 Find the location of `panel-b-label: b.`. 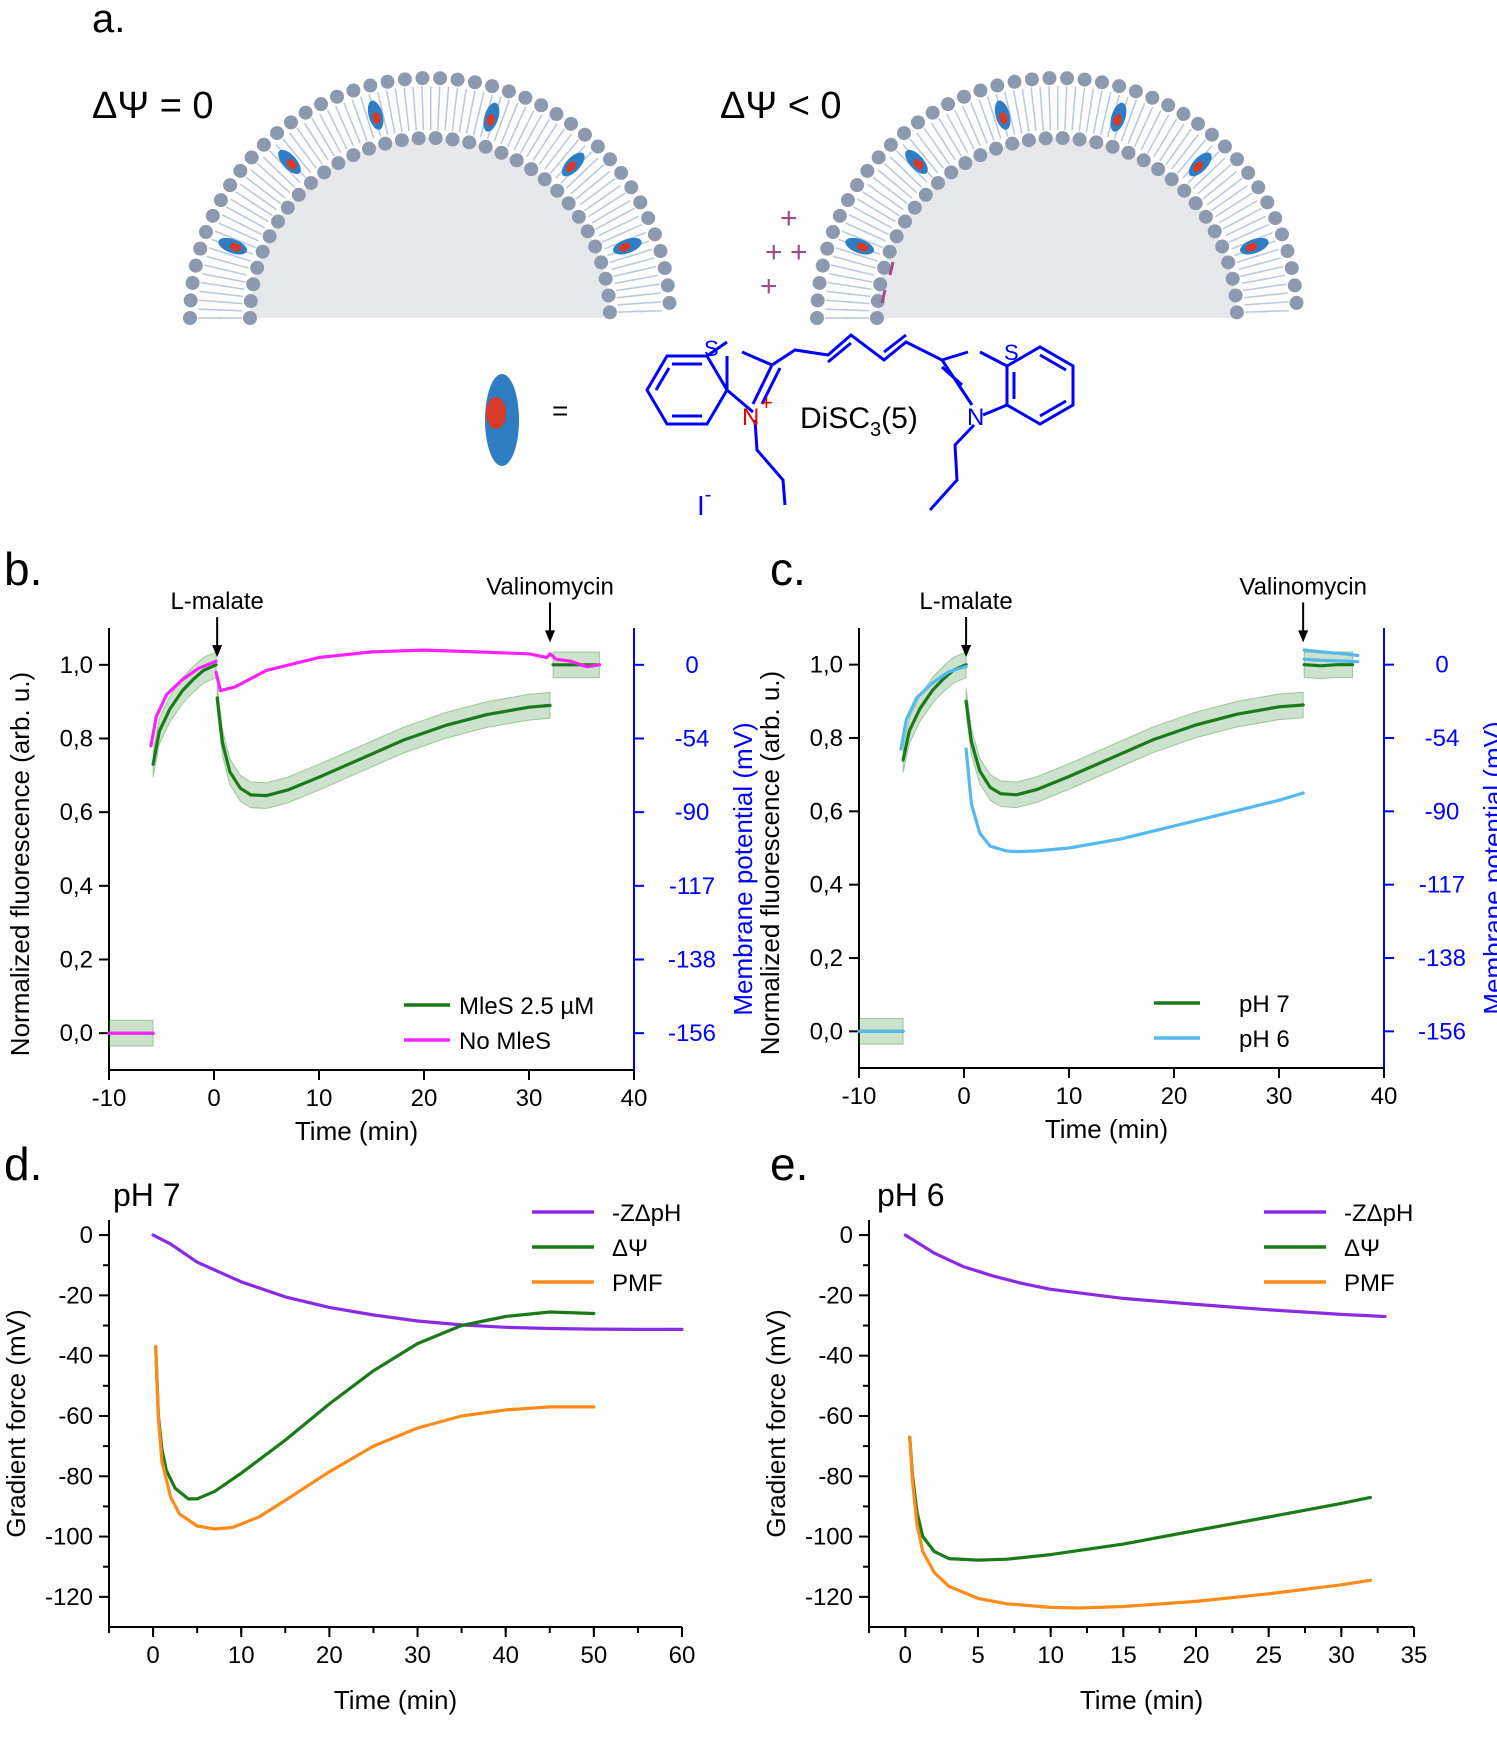

panel-b-label: b. is located at coordinates (23, 569).